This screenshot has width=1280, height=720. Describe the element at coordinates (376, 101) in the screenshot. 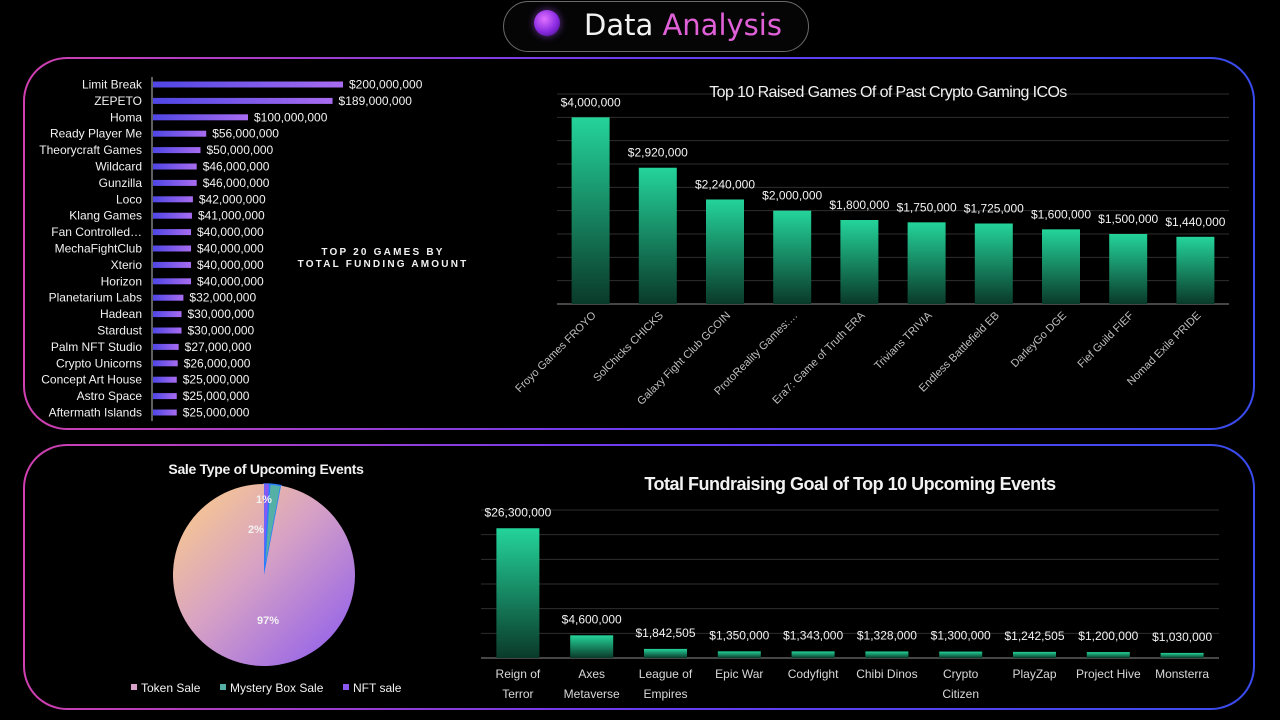

I see `top20-value-label: $189,000,000` at that location.